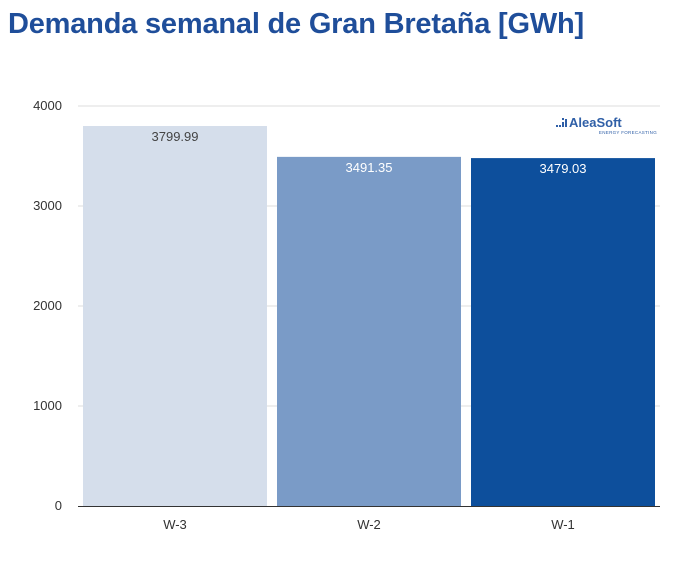 The width and height of the screenshot is (691, 561). What do you see at coordinates (561, 122) in the screenshot?
I see `aleasoft-logo-icon` at bounding box center [561, 122].